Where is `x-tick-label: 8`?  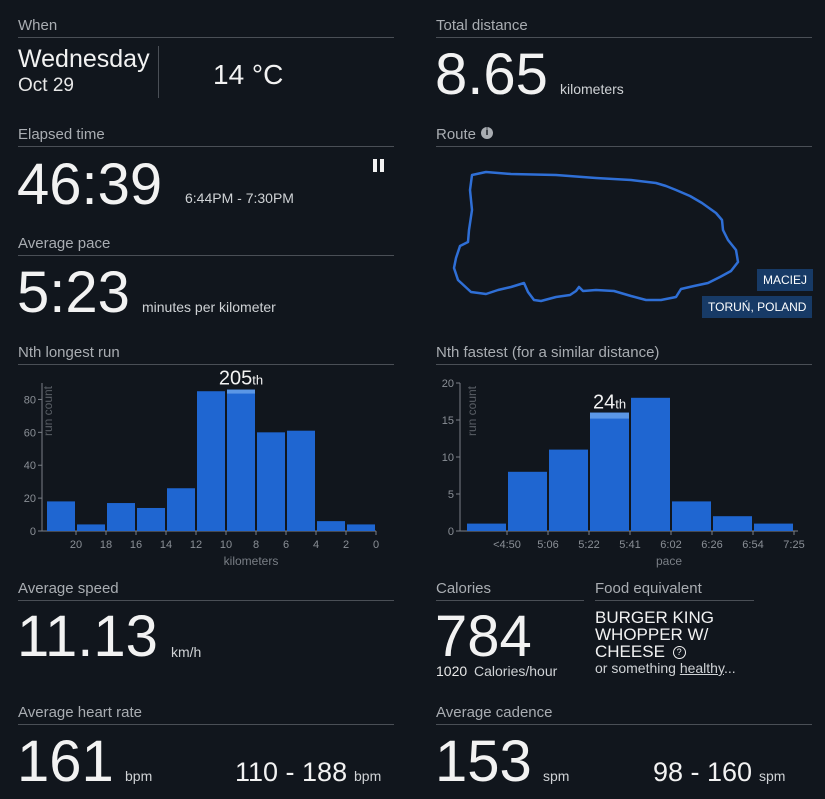
x-tick-label: 8 is located at coordinates (256, 545).